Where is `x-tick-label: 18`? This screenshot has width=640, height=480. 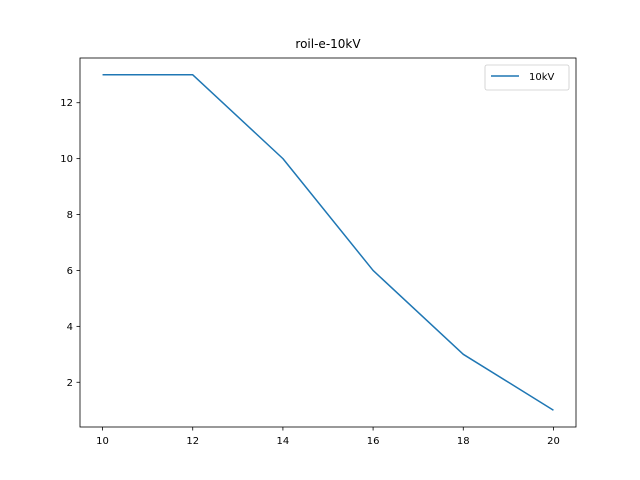 x-tick-label: 18 is located at coordinates (463, 441).